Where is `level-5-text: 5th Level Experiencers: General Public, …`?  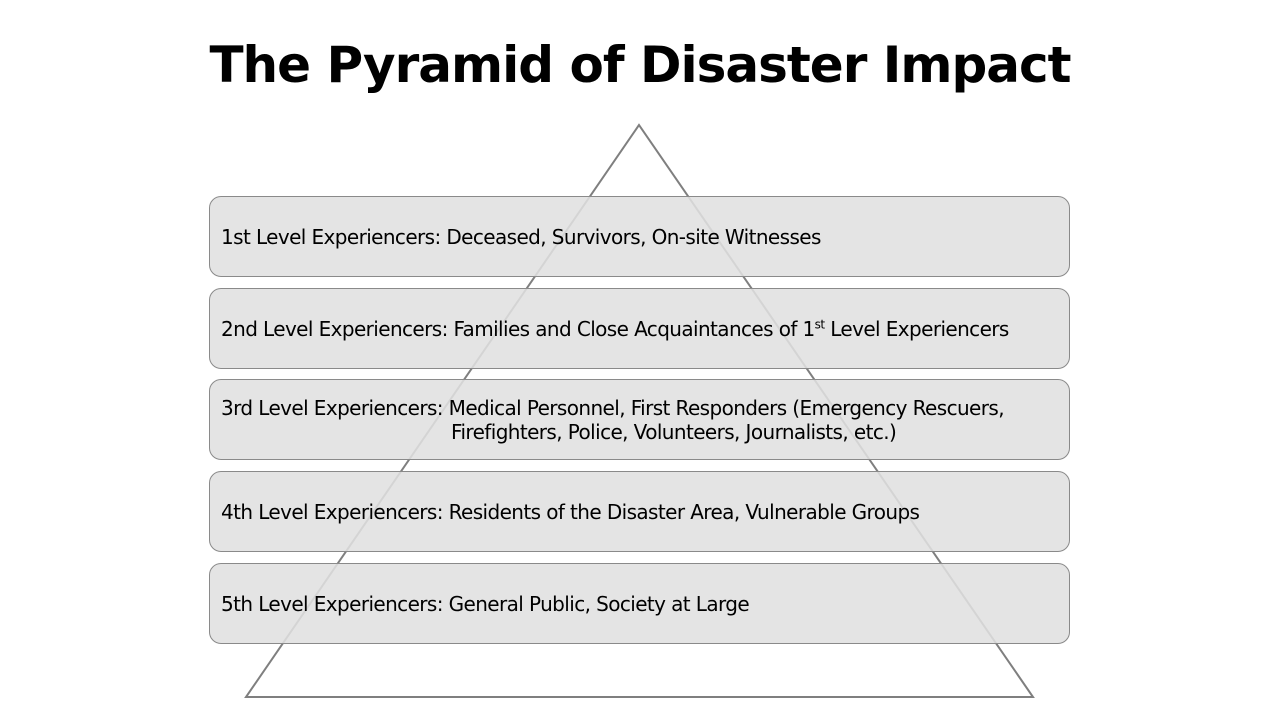 level-5-text: 5th Level Experiencers: General Public, … is located at coordinates (485, 603).